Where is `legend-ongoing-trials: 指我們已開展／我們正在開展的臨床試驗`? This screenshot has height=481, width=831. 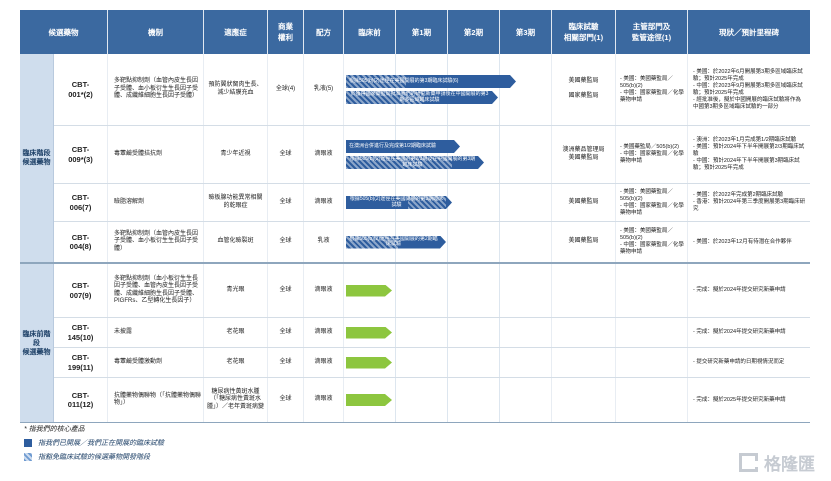 legend-ongoing-trials: 指我們已開展／我們正在開展的臨床試驗 is located at coordinates (94, 443).